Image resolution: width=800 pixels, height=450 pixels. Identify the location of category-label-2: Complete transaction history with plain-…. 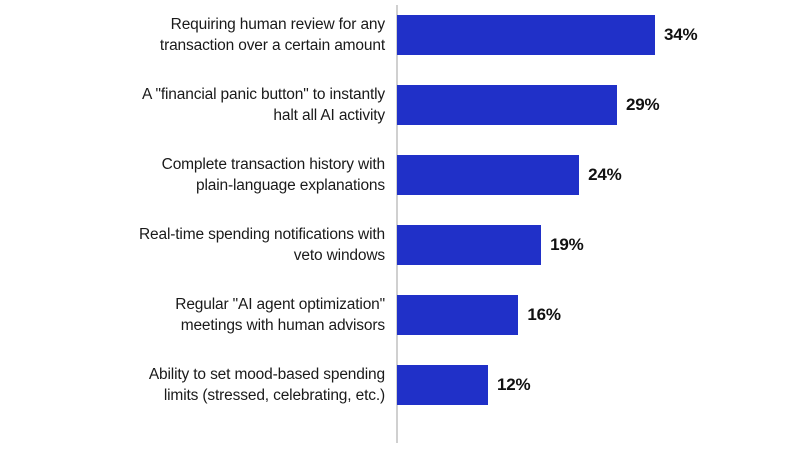
(273, 175).